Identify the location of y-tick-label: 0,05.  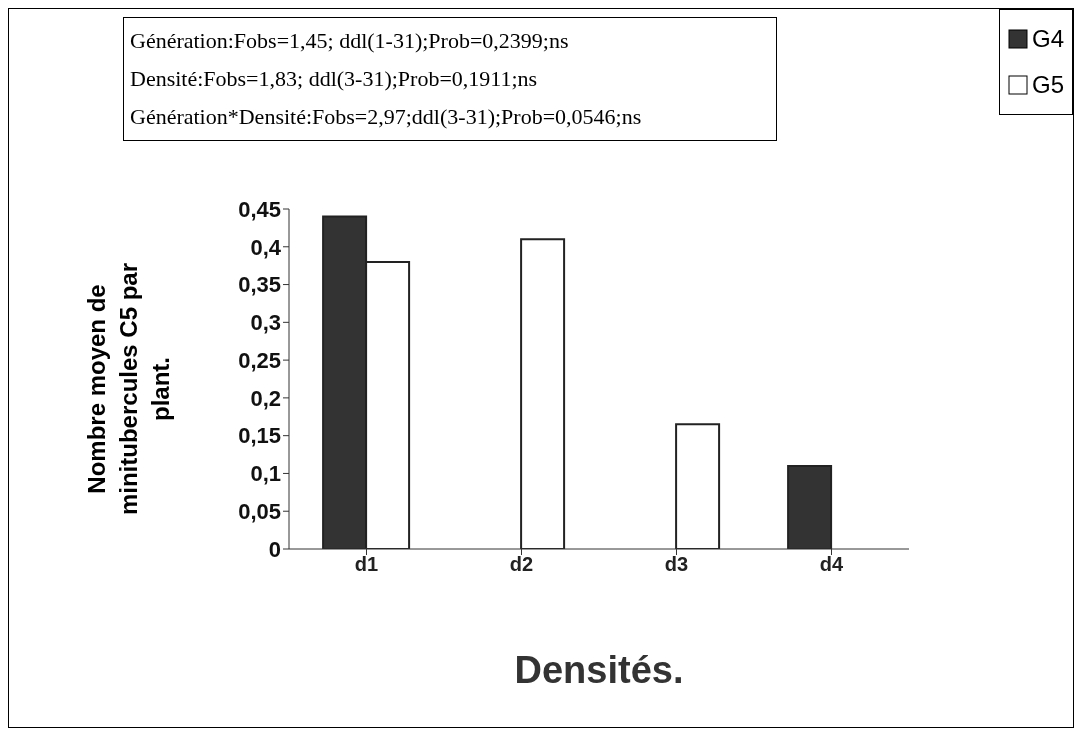
(259, 512).